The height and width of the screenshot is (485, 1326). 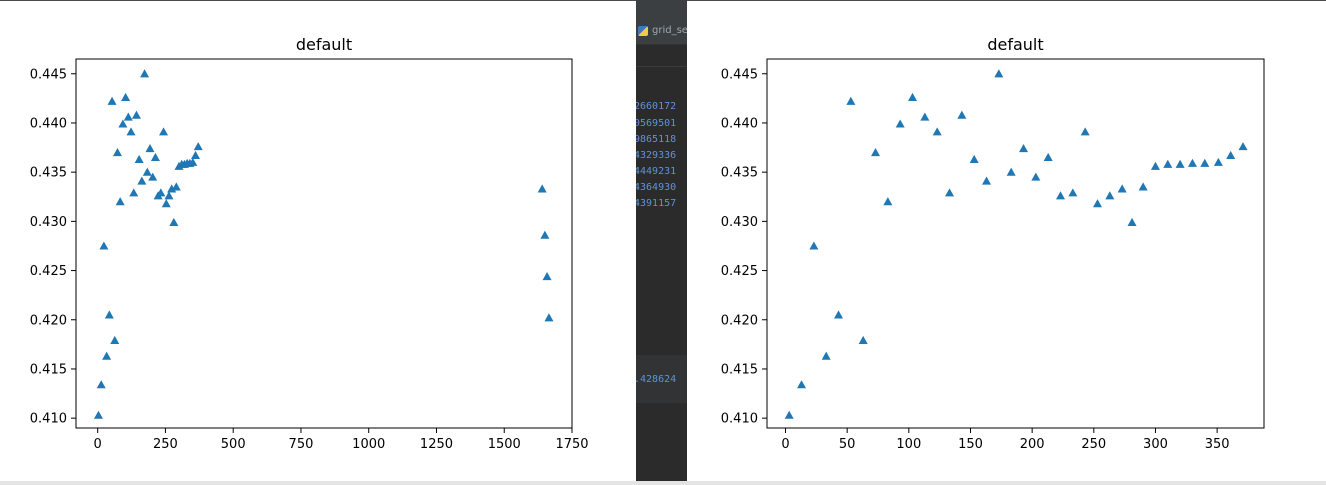 What do you see at coordinates (301, 444) in the screenshot?
I see `x-tick-label: 750` at bounding box center [301, 444].